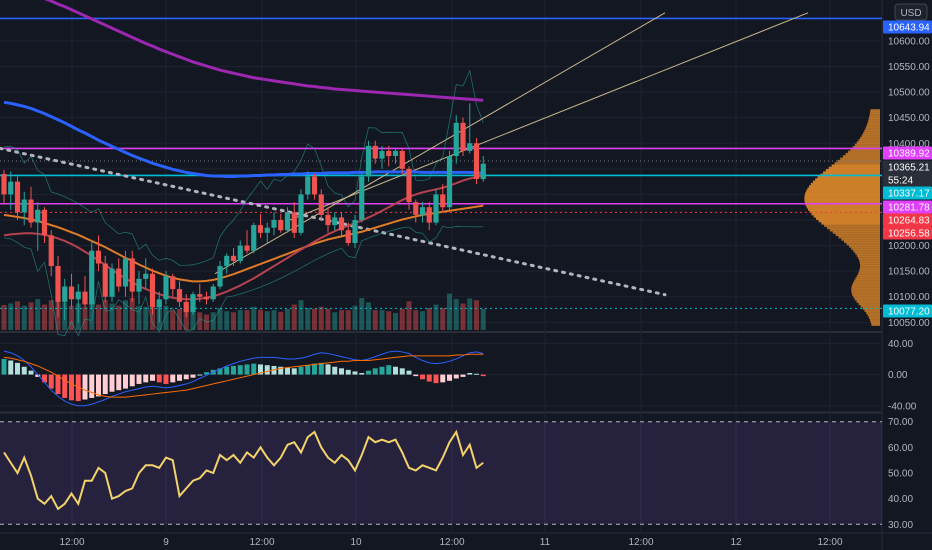 Image resolution: width=932 pixels, height=550 pixels. Describe the element at coordinates (907, 167) in the screenshot. I see `price-tag: 10365.21` at that location.